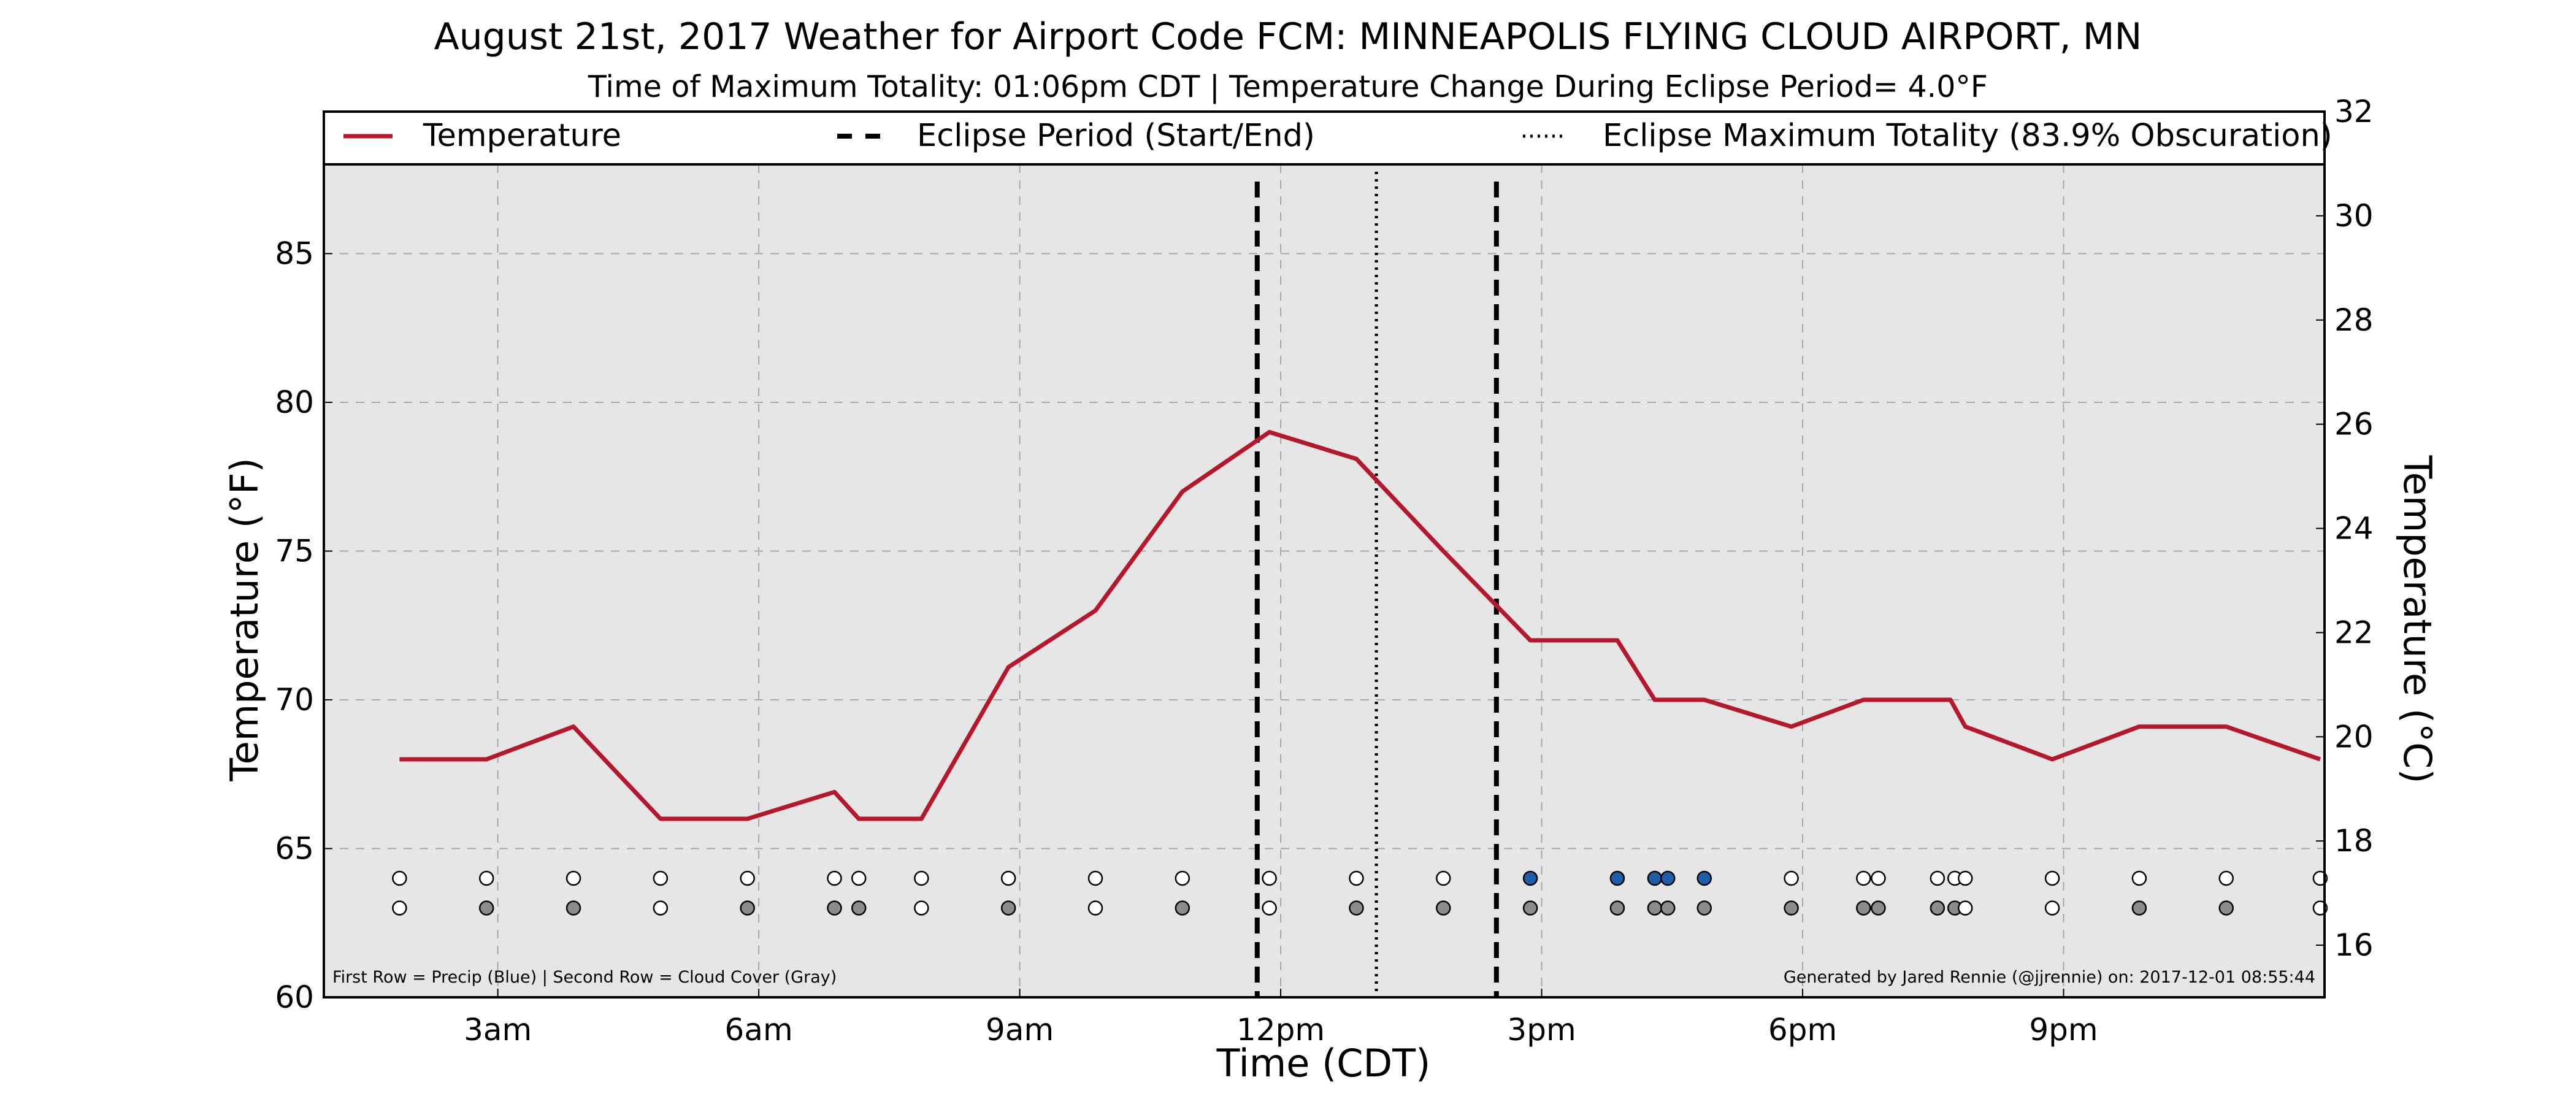 The height and width of the screenshot is (1104, 2576). Describe the element at coordinates (1280, 1030) in the screenshot. I see `x-tick-label: 12pm` at that location.